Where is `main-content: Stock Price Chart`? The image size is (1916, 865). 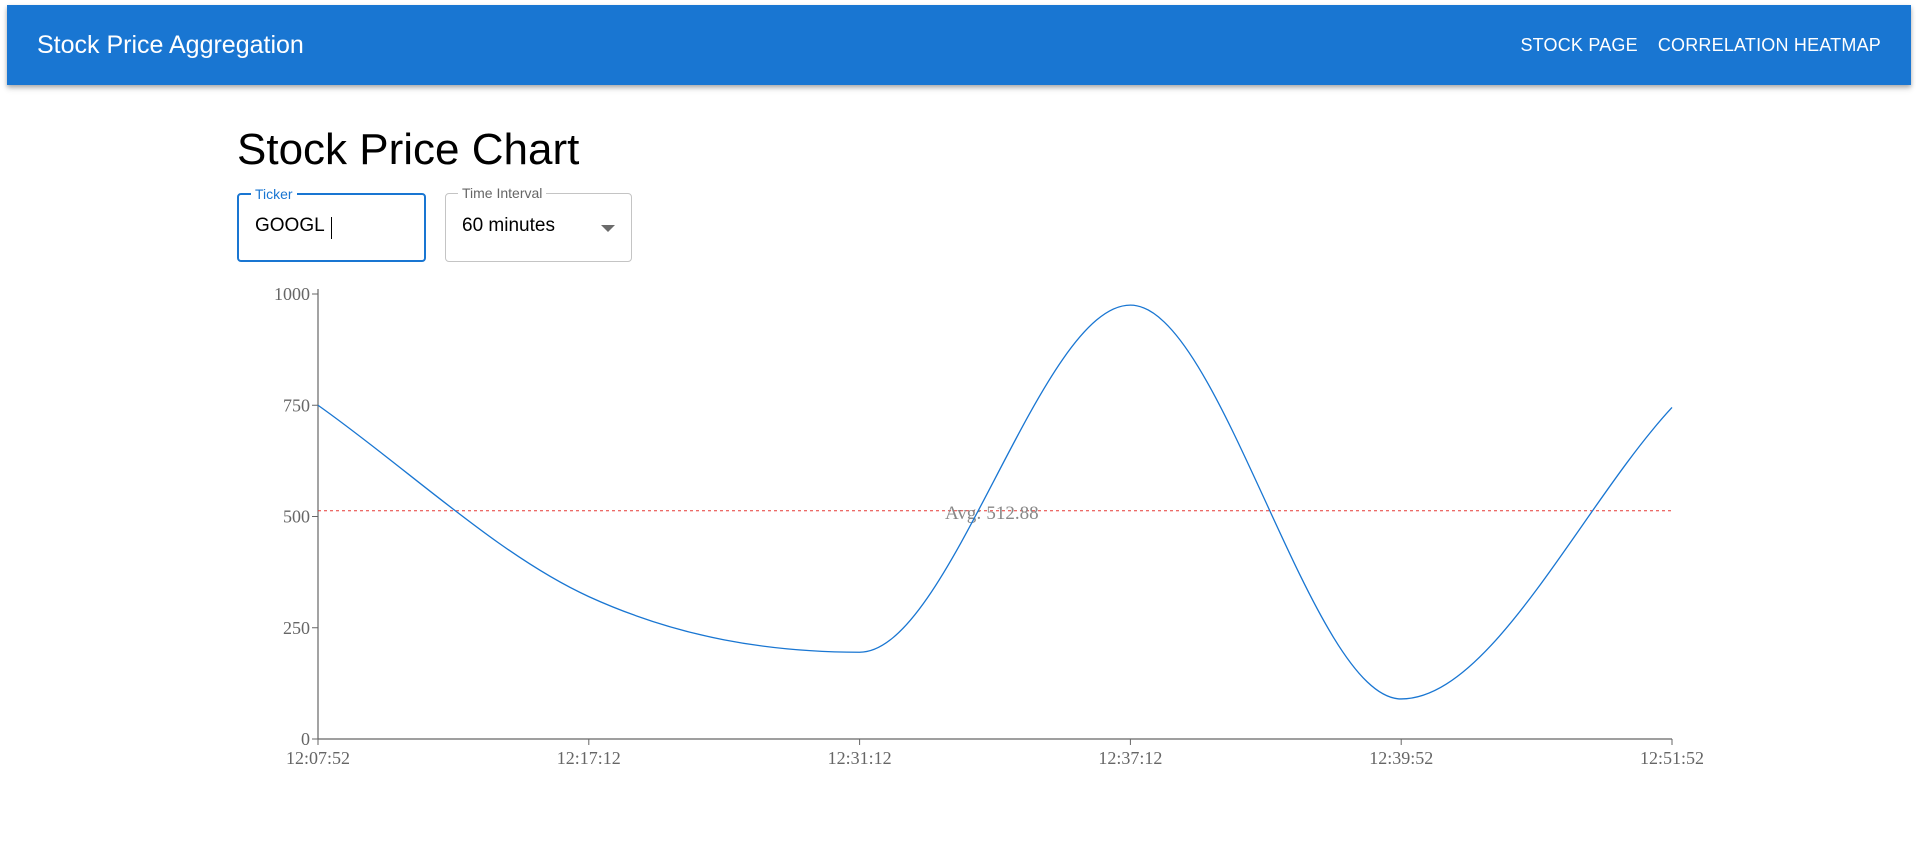
main-content: Stock Price Chart is located at coordinates (408, 150).